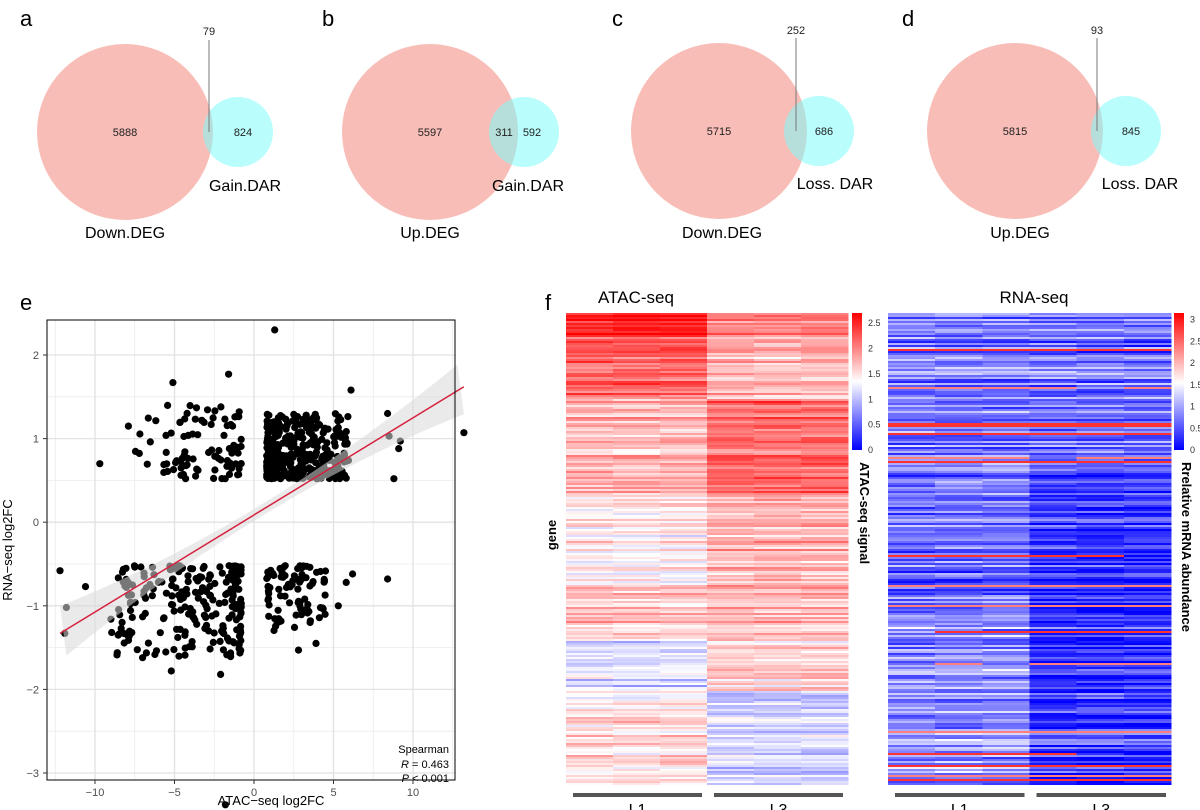 The height and width of the screenshot is (810, 1200). What do you see at coordinates (209, 32) in the screenshot?
I see `venn-count-overlap: 79` at bounding box center [209, 32].